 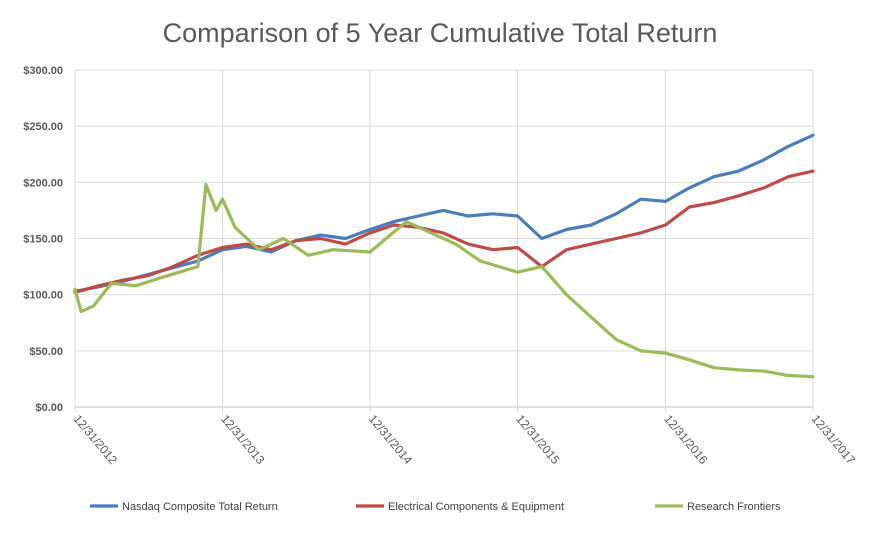 What do you see at coordinates (43, 127) in the screenshot?
I see `y-tick-label: $250.00` at bounding box center [43, 127].